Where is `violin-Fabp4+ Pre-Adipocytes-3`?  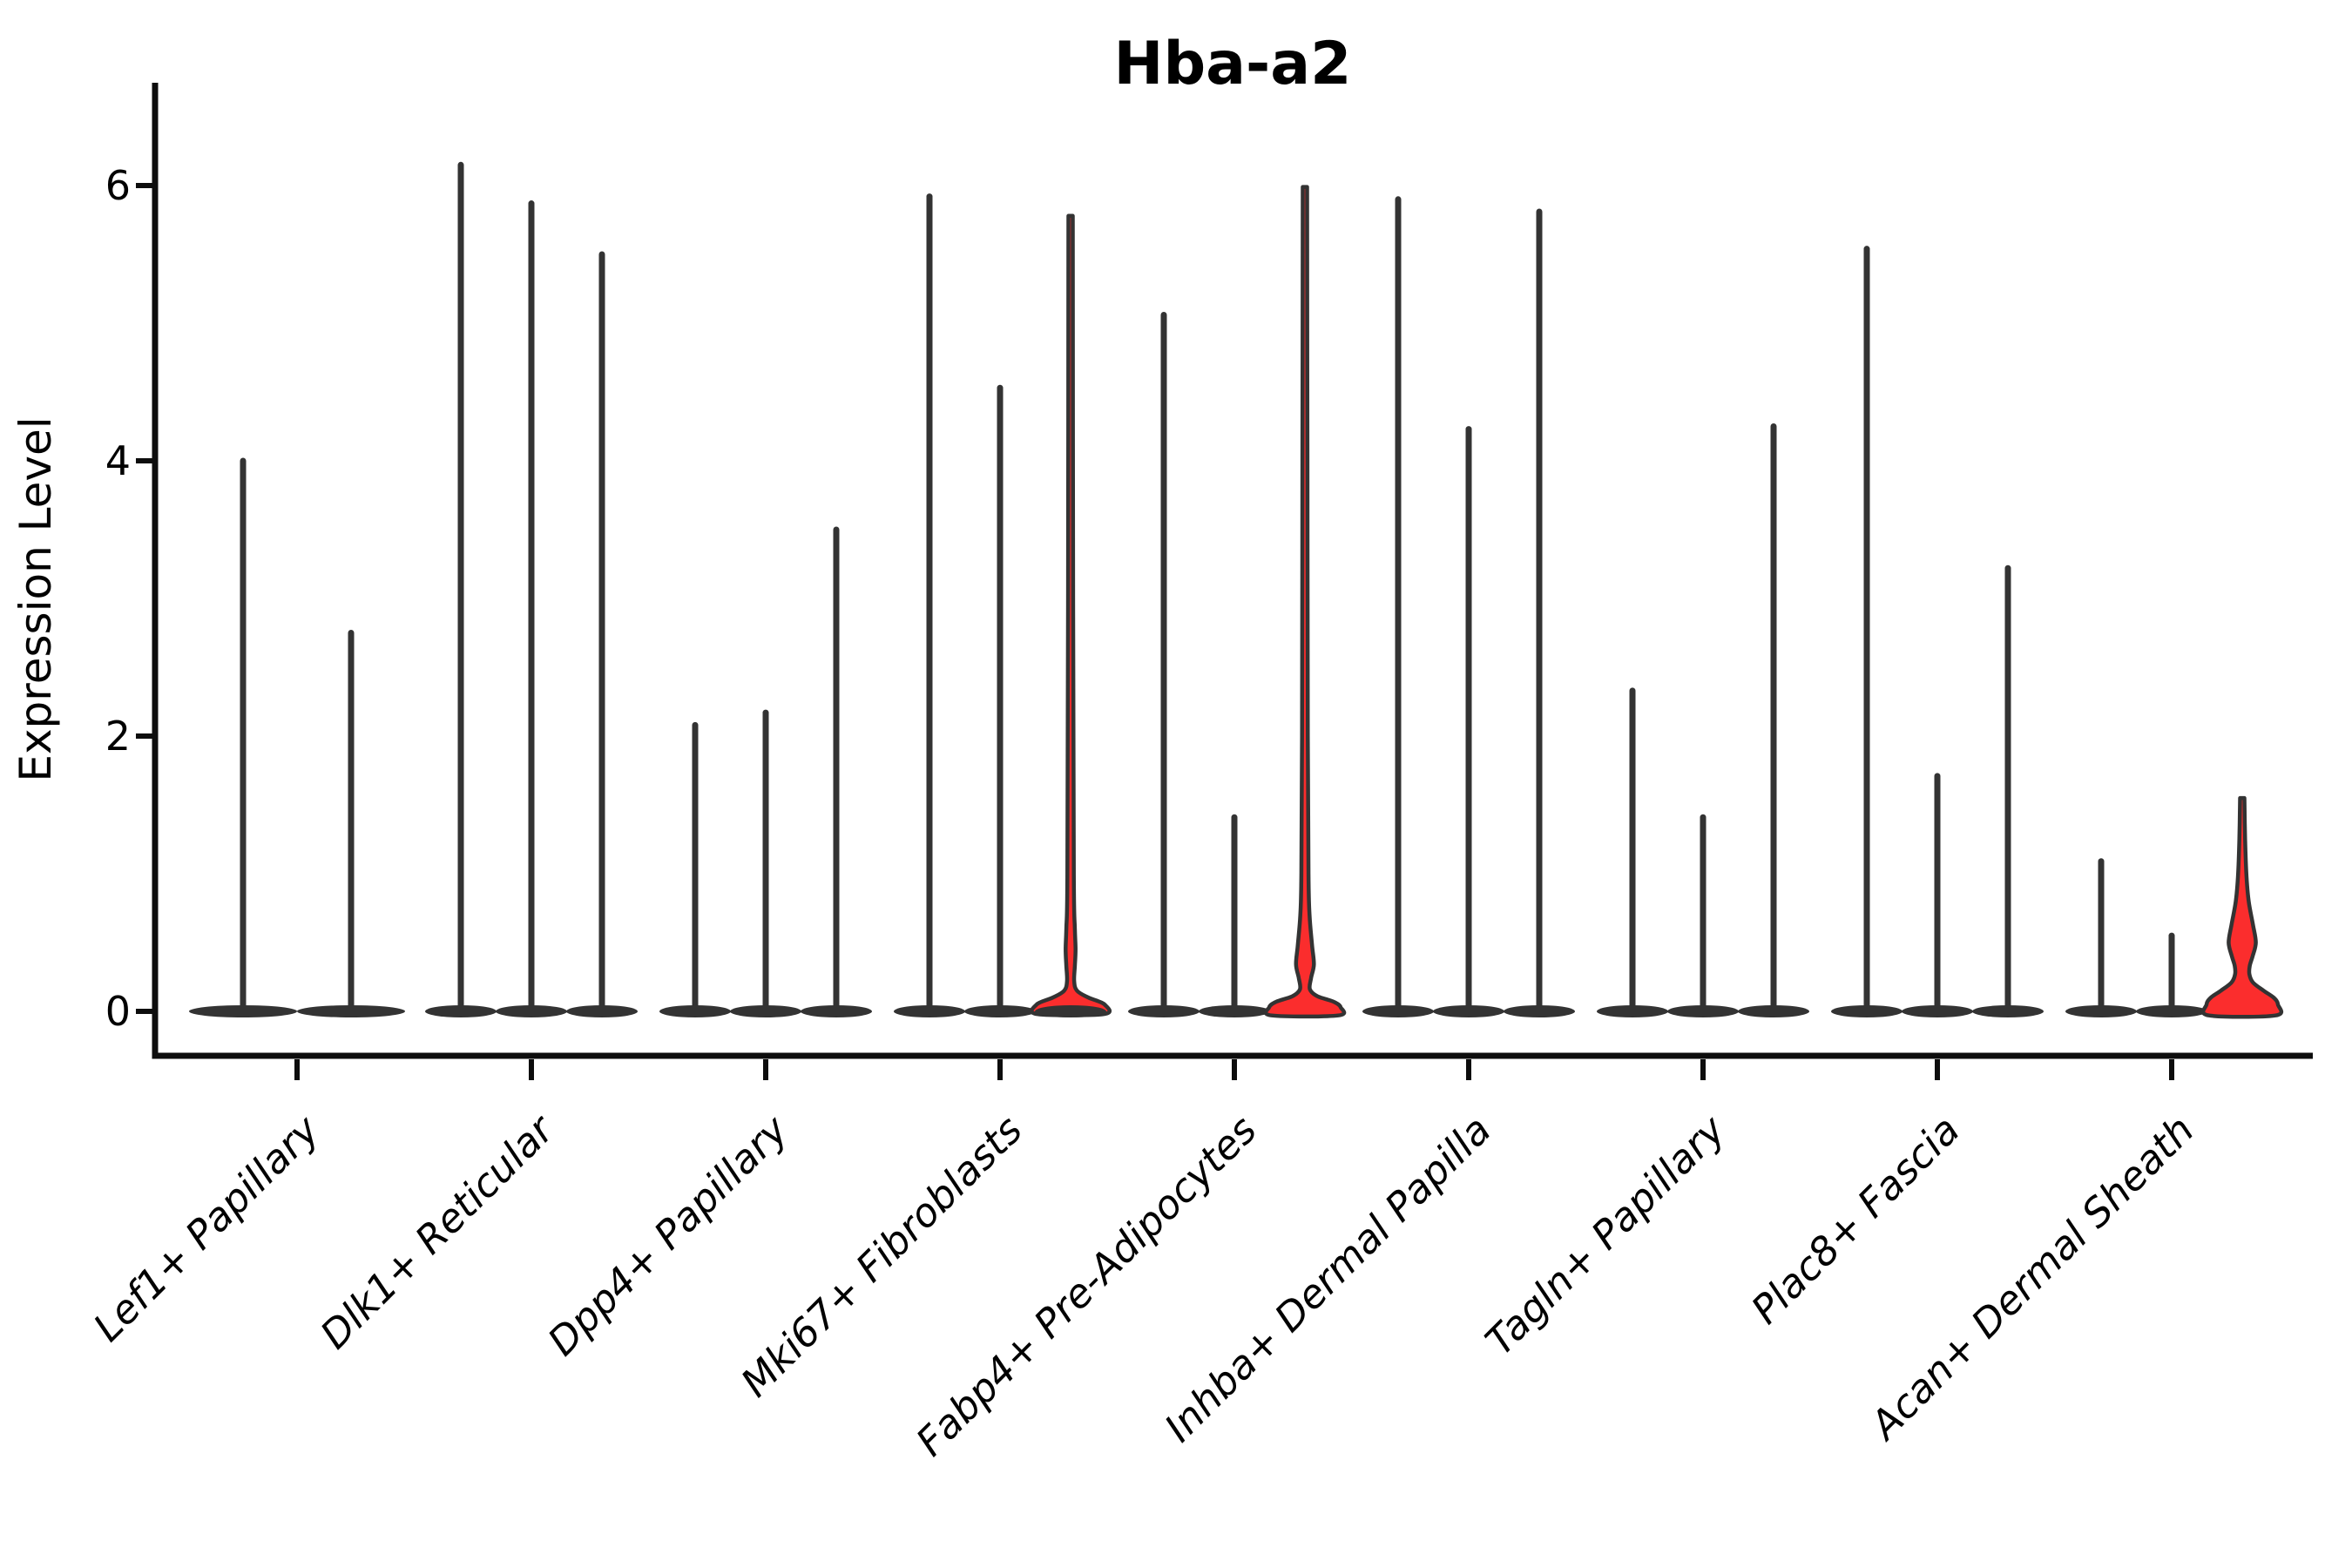 violin-Fabp4+ Pre-Adipocytes-3 is located at coordinates (1305, 602).